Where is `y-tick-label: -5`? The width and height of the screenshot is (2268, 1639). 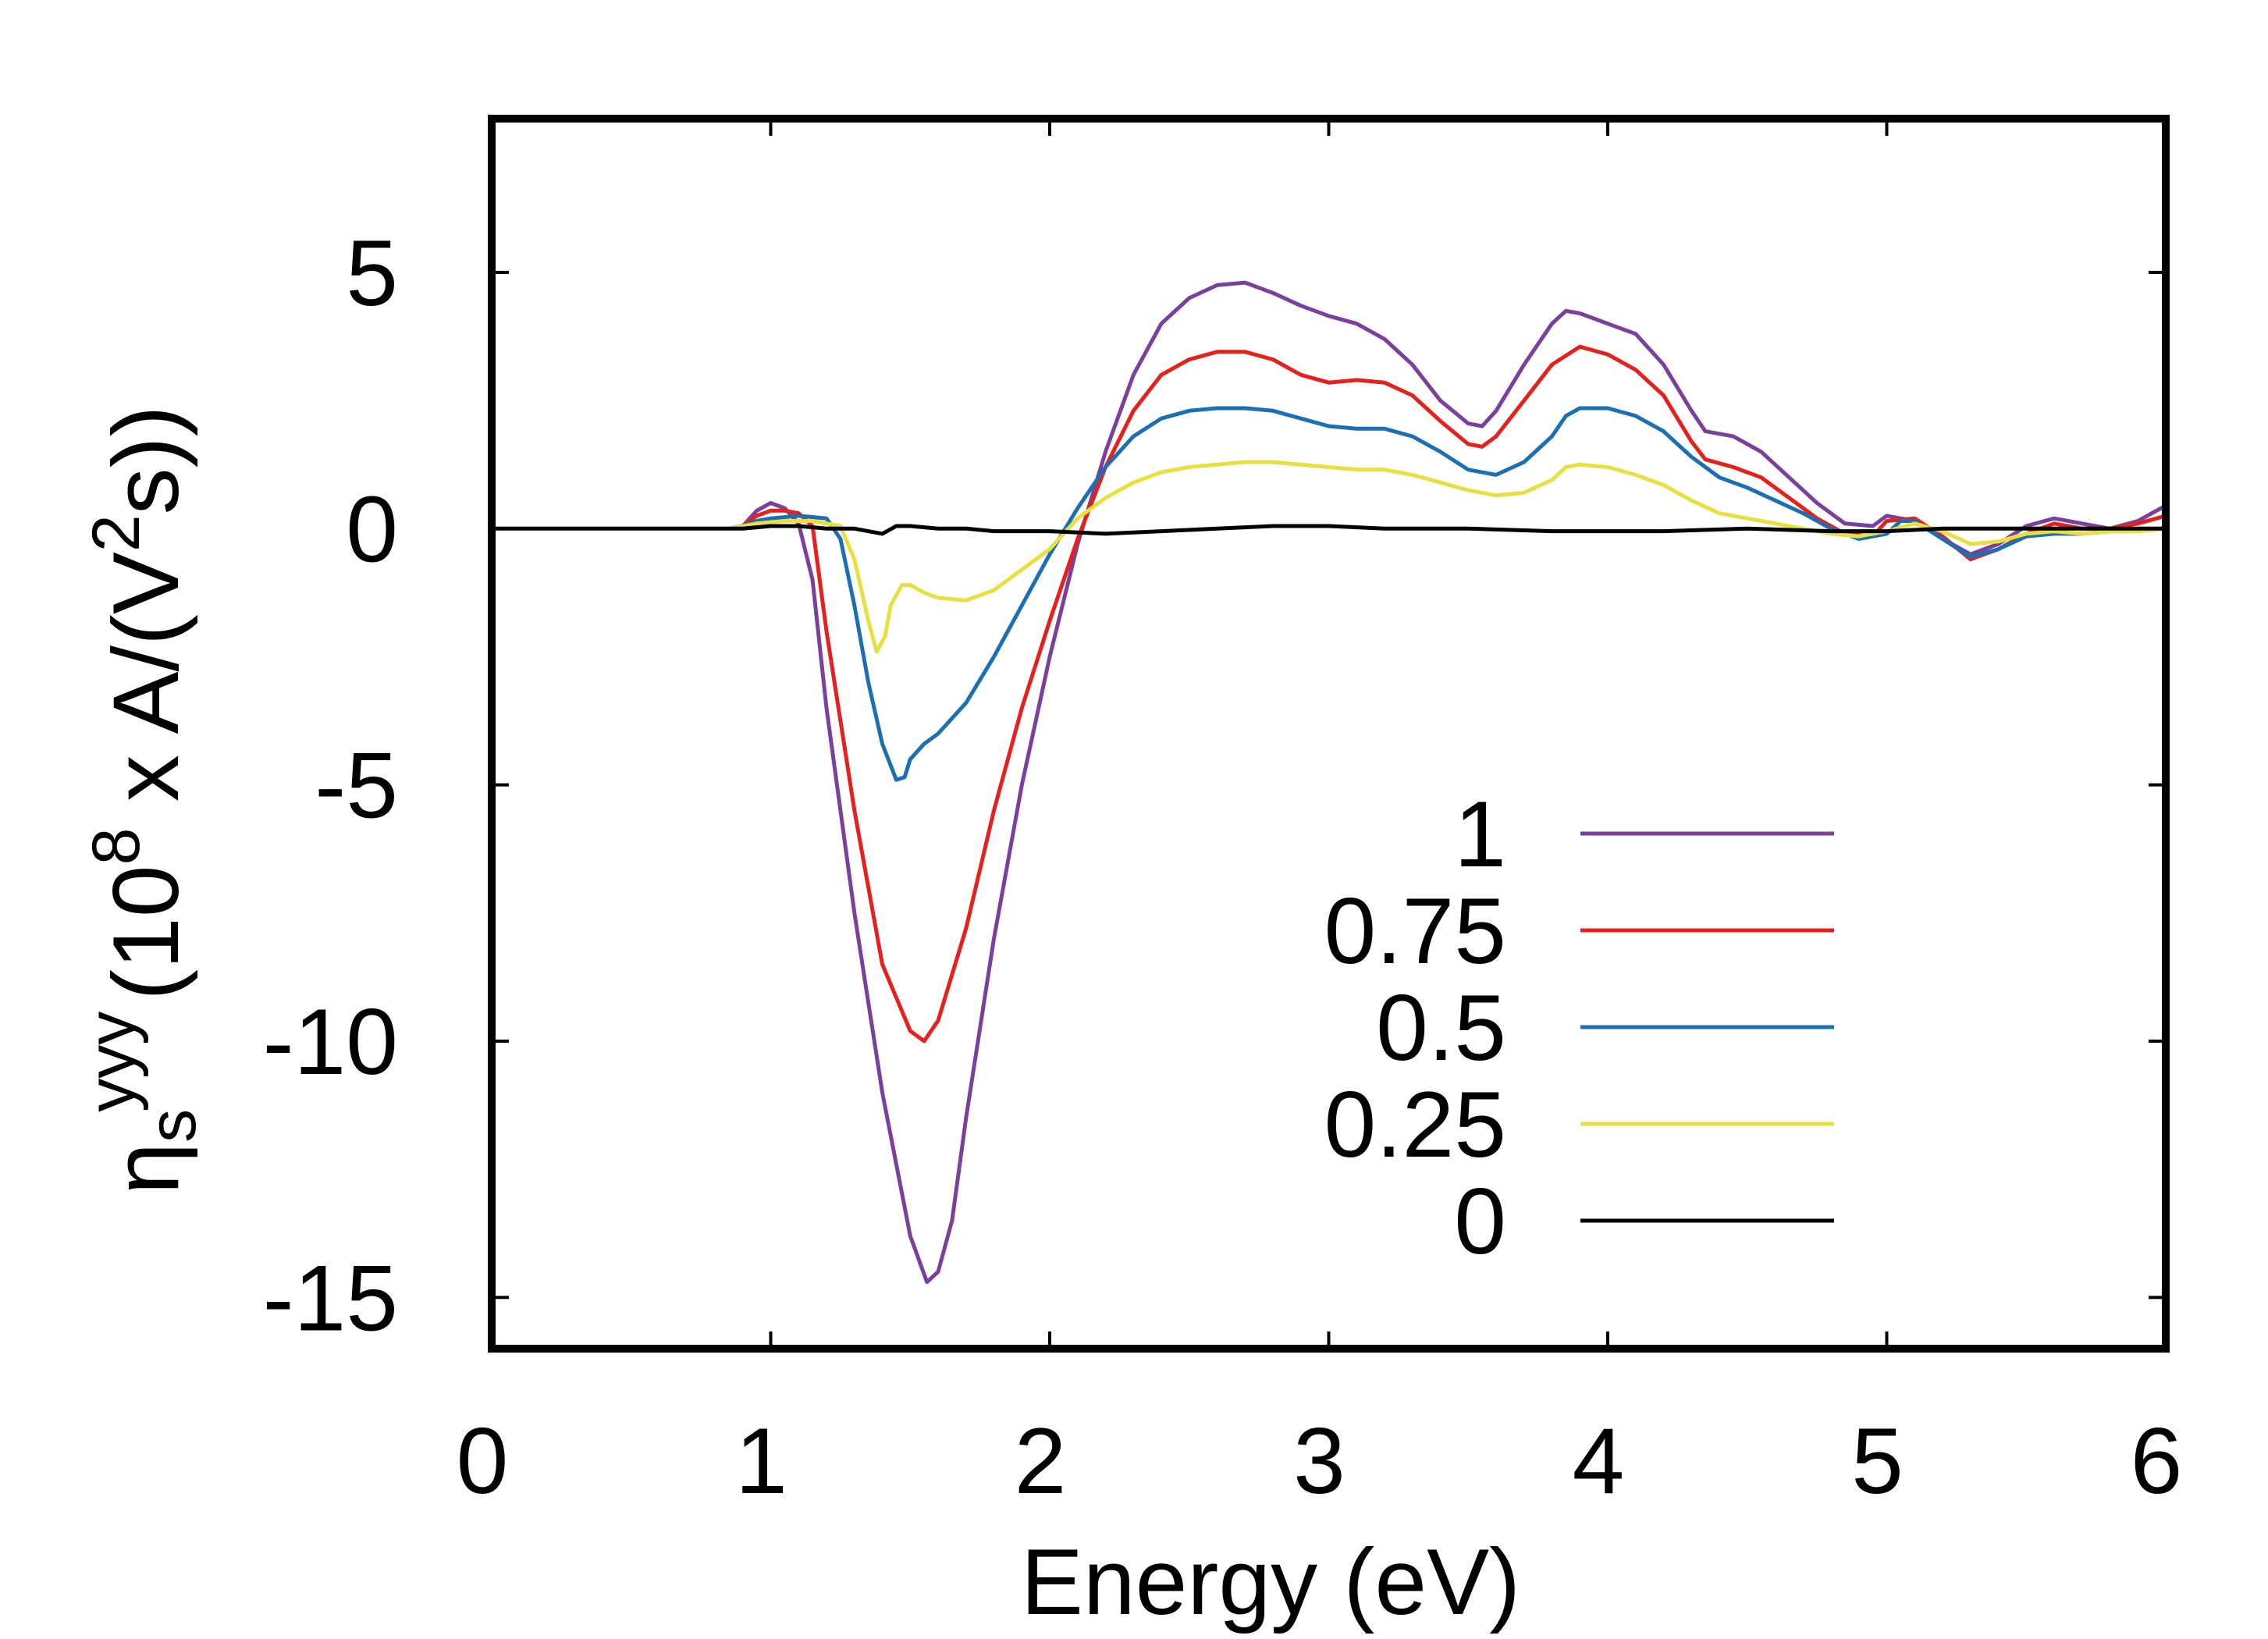
y-tick-label: -5 is located at coordinates (356, 786).